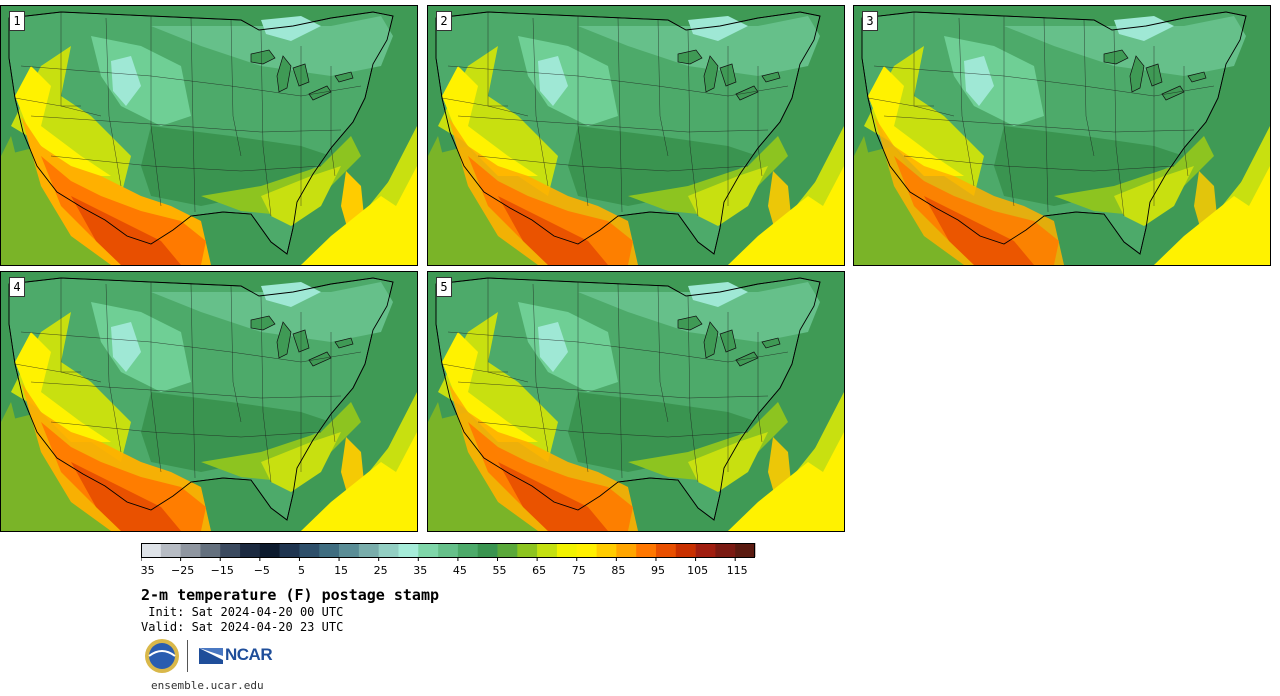 Image resolution: width=1280 pixels, height=696 pixels. What do you see at coordinates (262, 570) in the screenshot?
I see `colorbar-tick-label: −5` at bounding box center [262, 570].